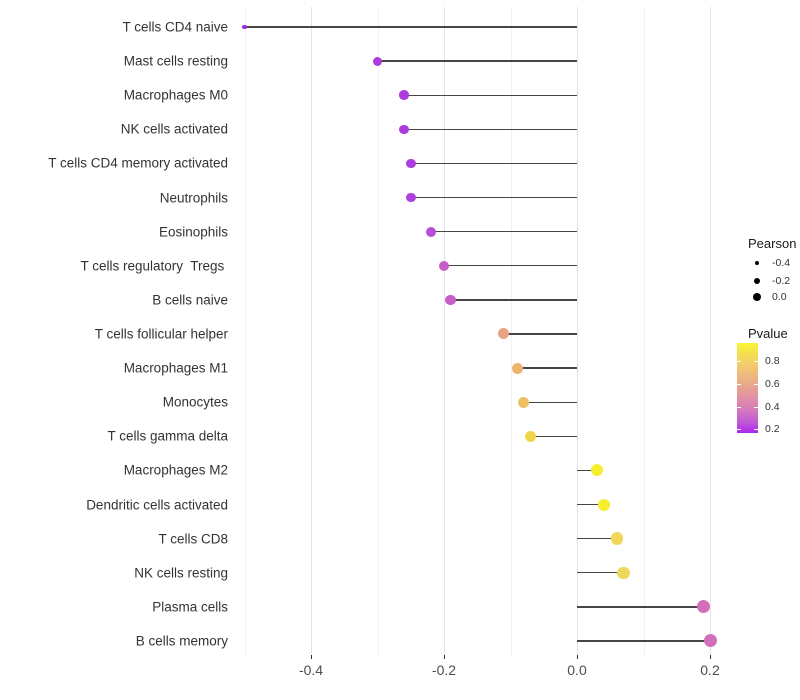  Describe the element at coordinates (161, 334) in the screenshot. I see `category-label: T cells follicular helper` at that location.